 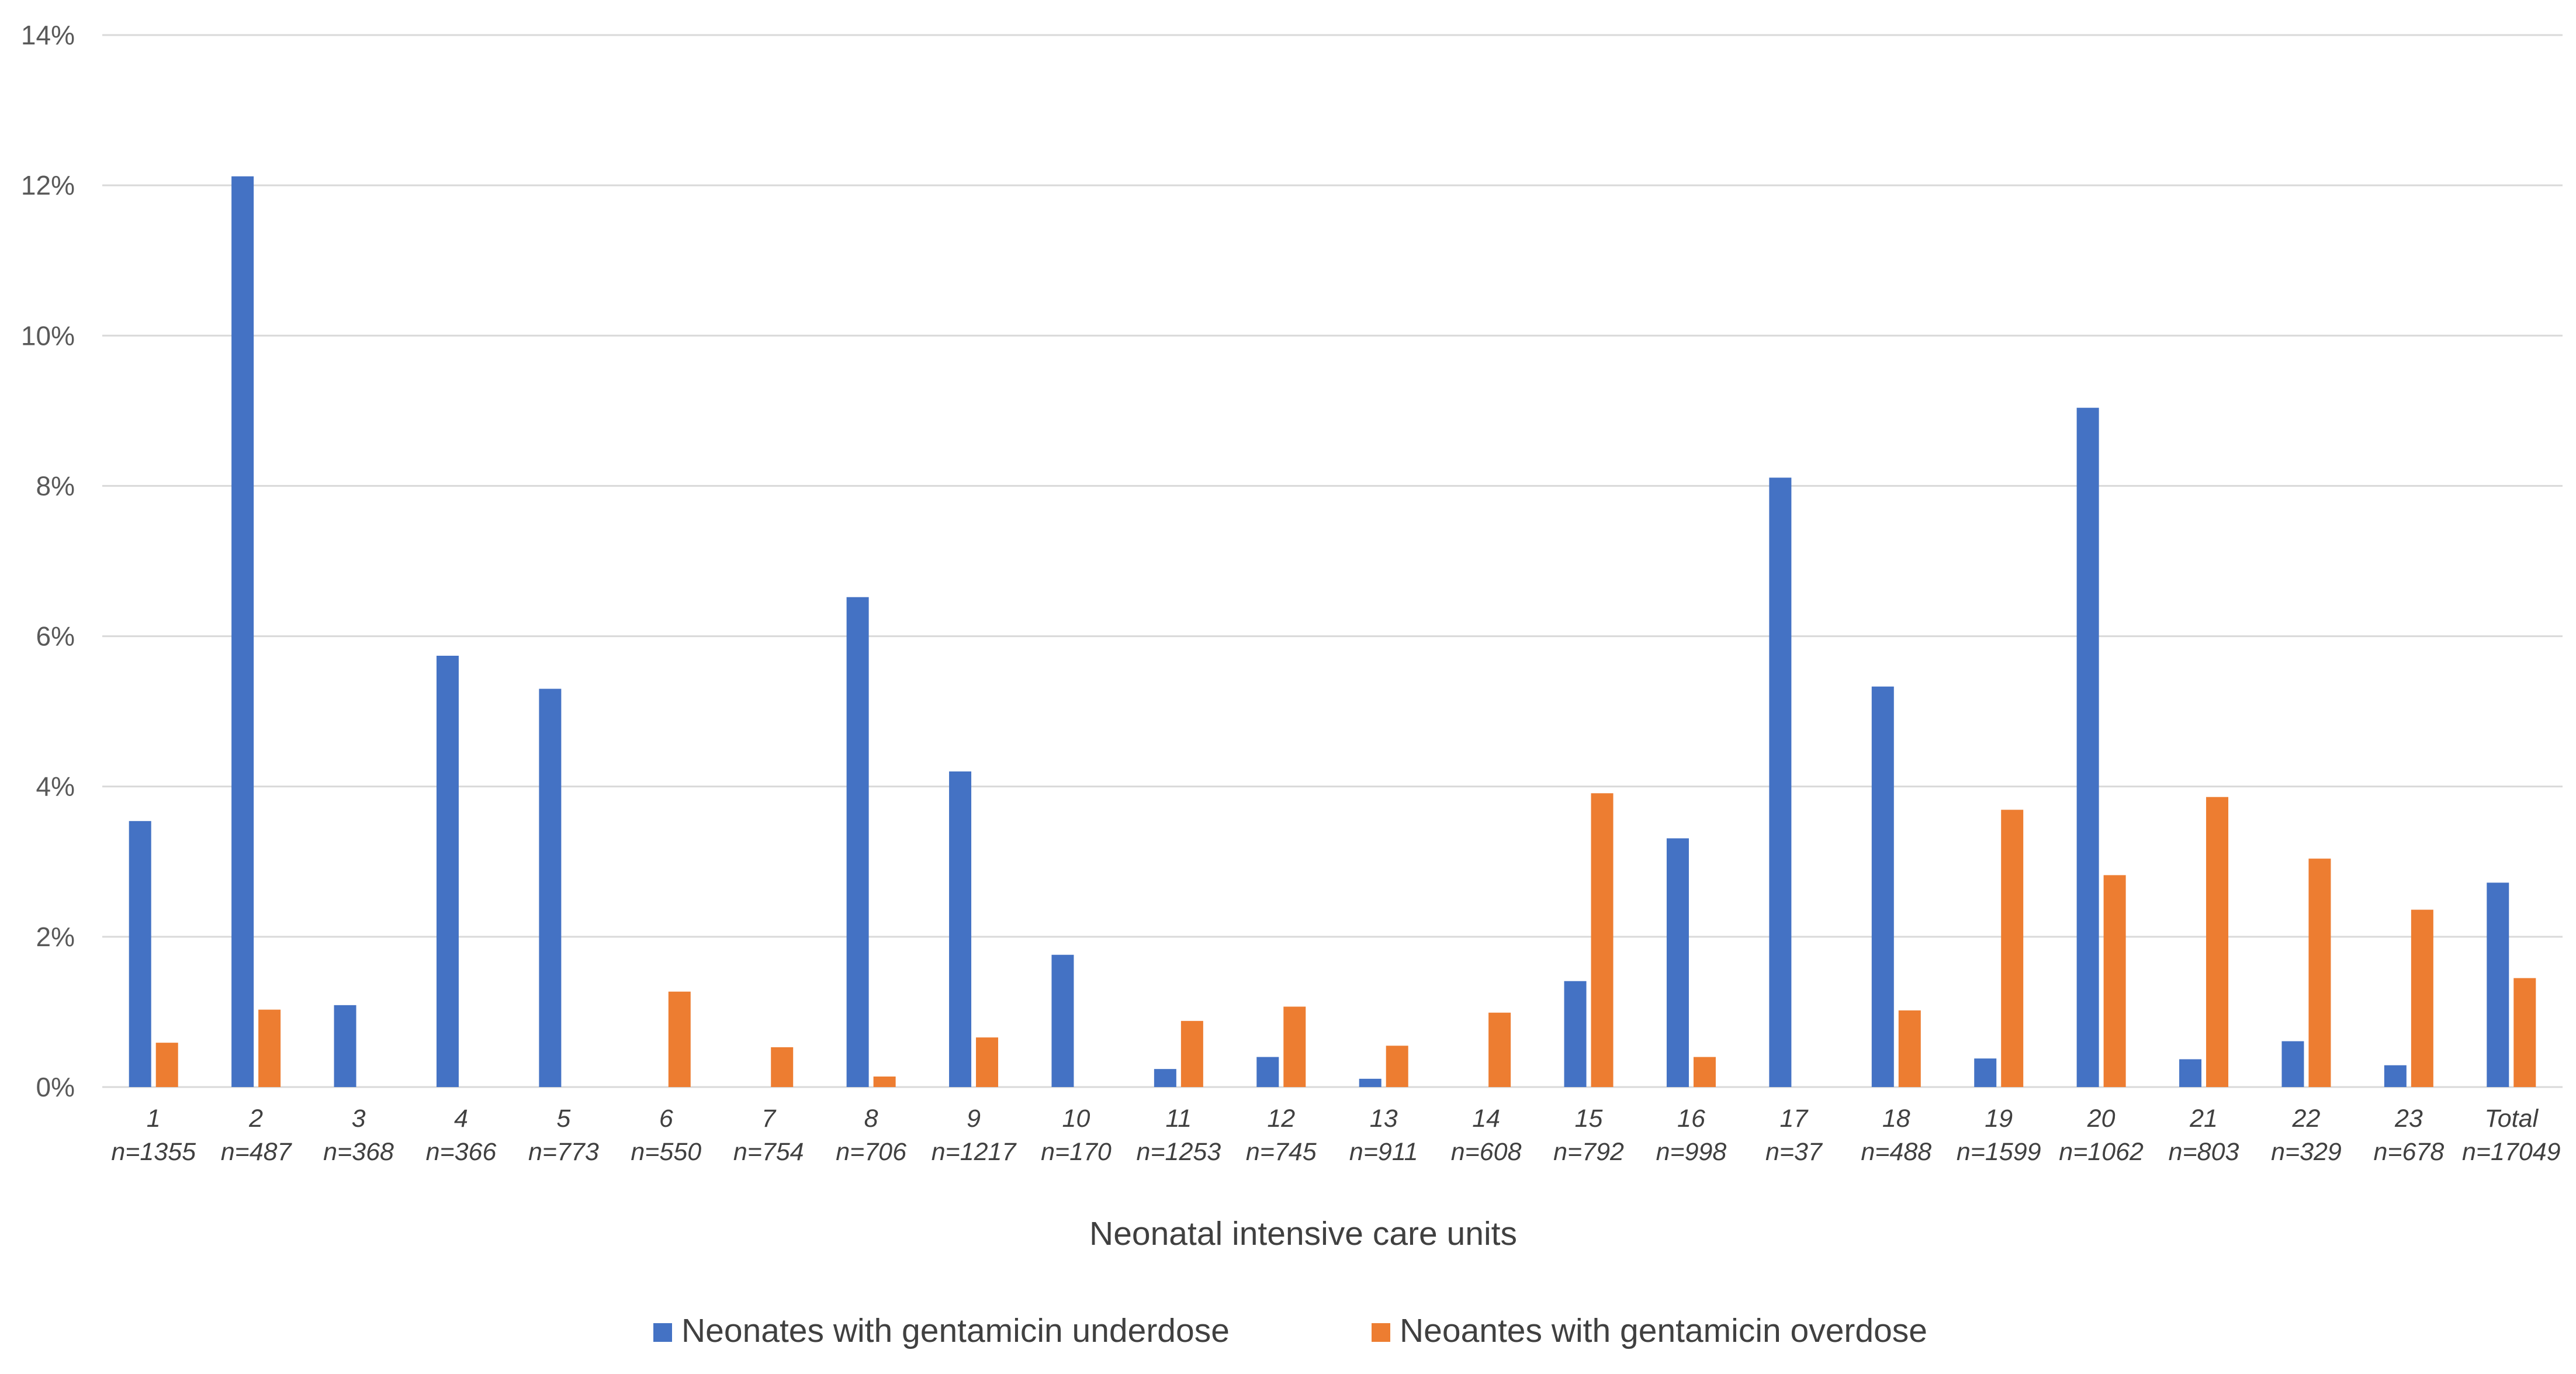 I want to click on x-tick-label: 10, so click(x=1076, y=1119).